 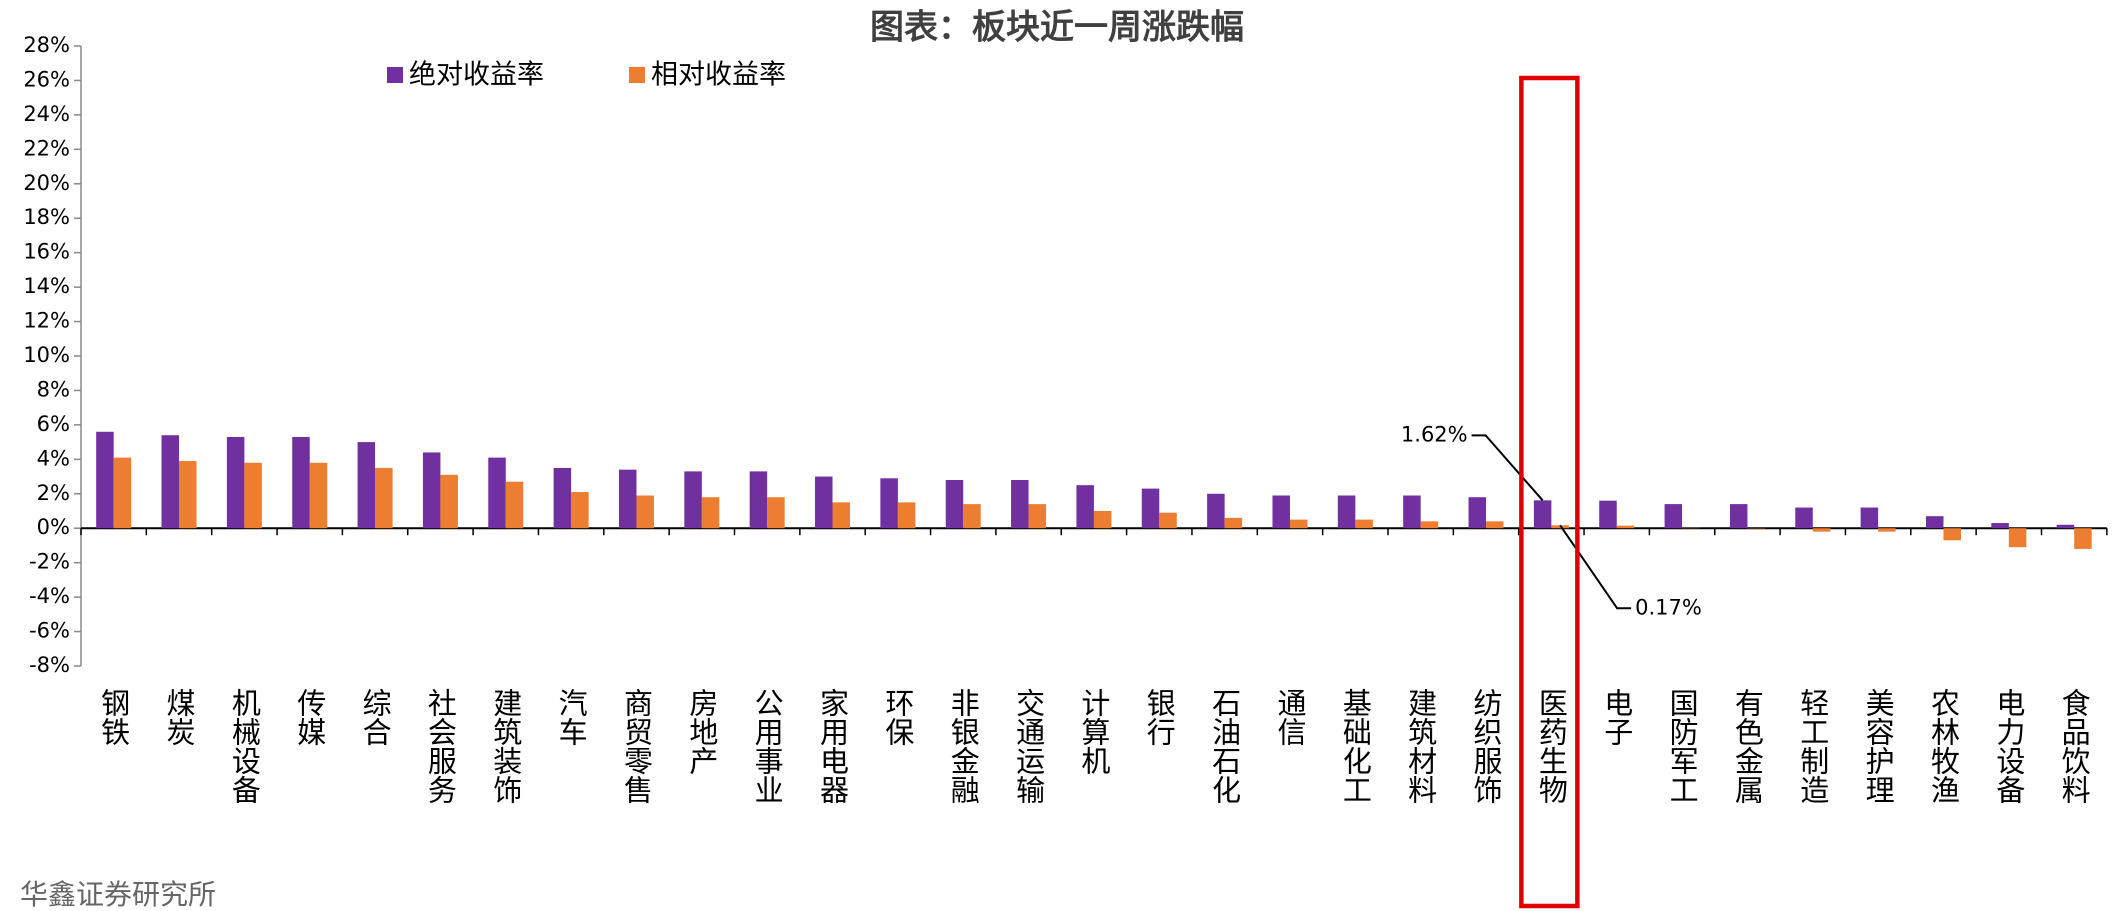 I want to click on x-tick-label: 房地产, so click(x=702, y=731).